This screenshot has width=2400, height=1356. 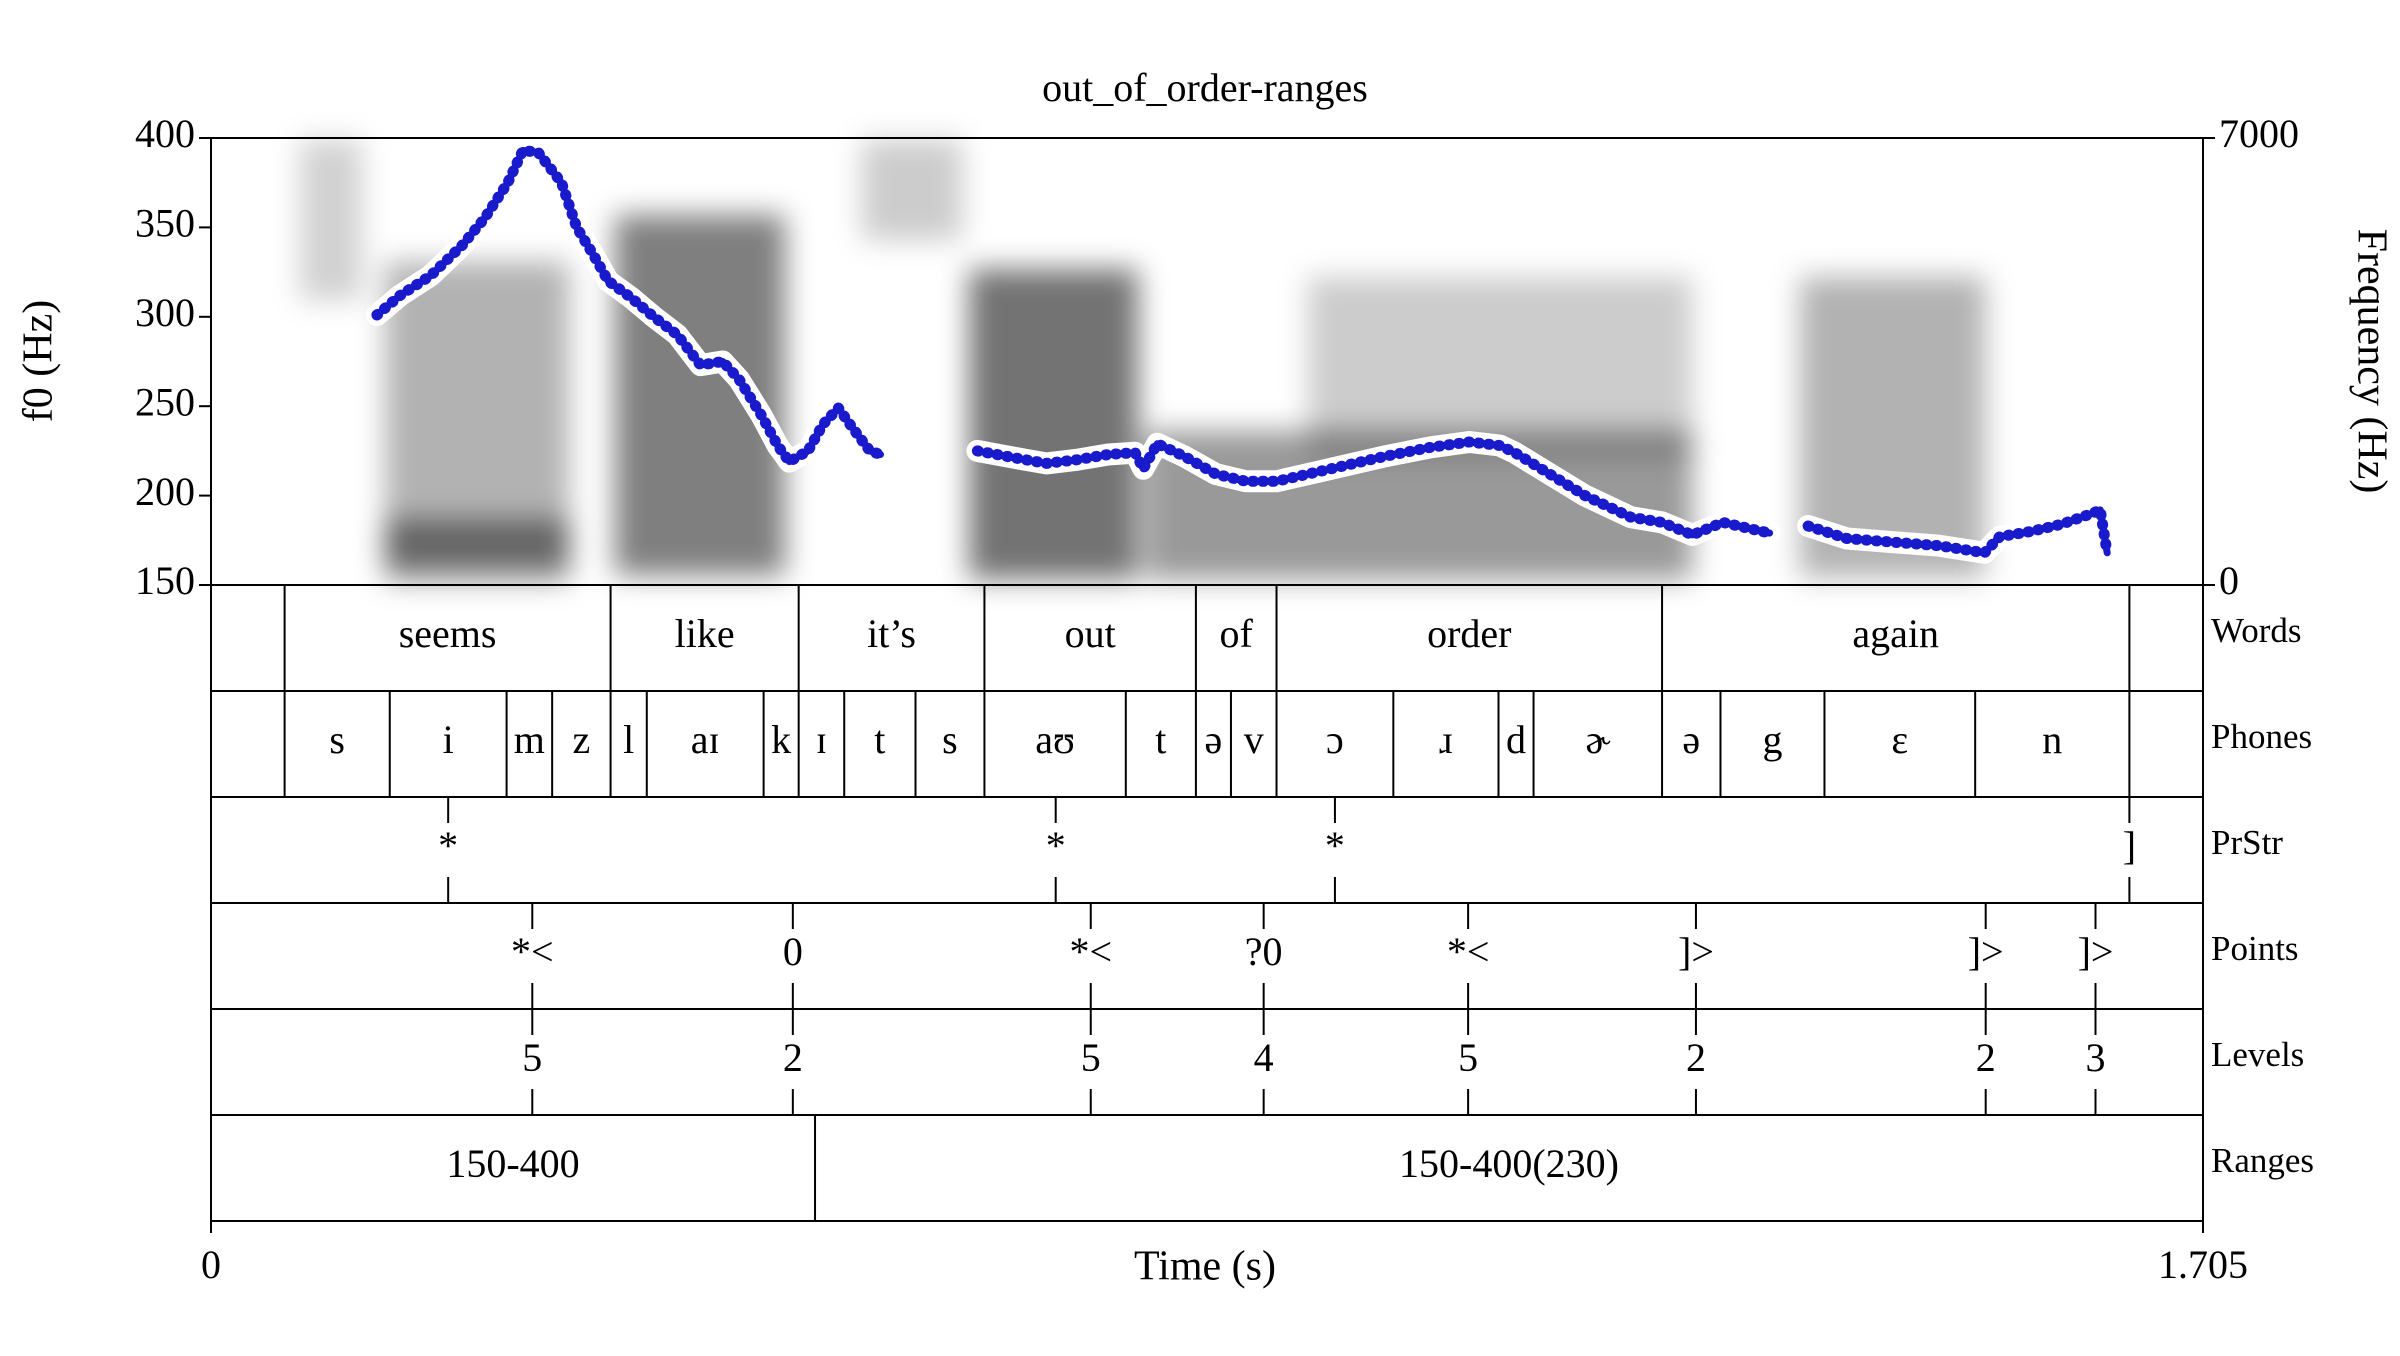 What do you see at coordinates (2247, 842) in the screenshot?
I see `tier-name: PrStr` at bounding box center [2247, 842].